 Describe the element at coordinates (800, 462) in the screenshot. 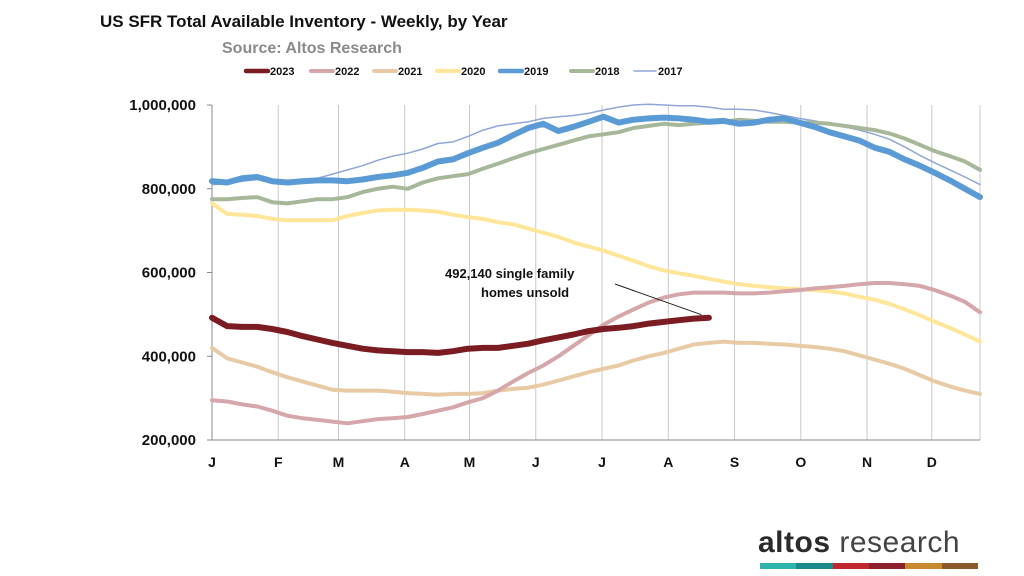

I see `x-tick-label: O` at that location.